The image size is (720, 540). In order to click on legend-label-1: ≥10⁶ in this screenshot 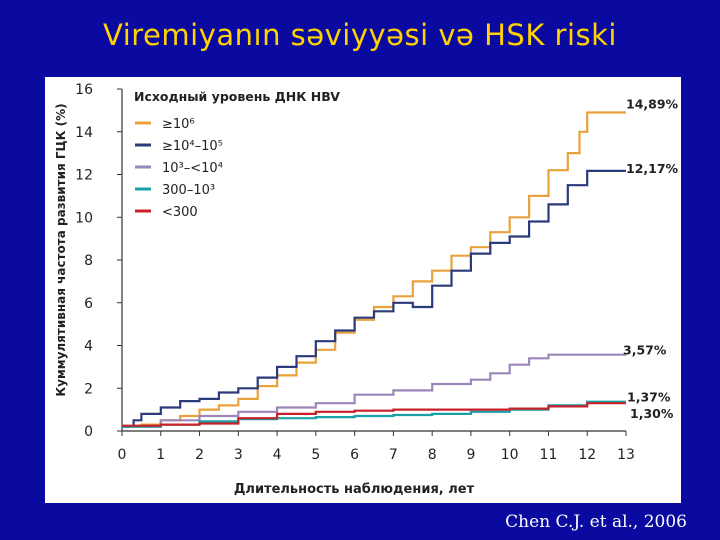, I will do `click(178, 124)`.